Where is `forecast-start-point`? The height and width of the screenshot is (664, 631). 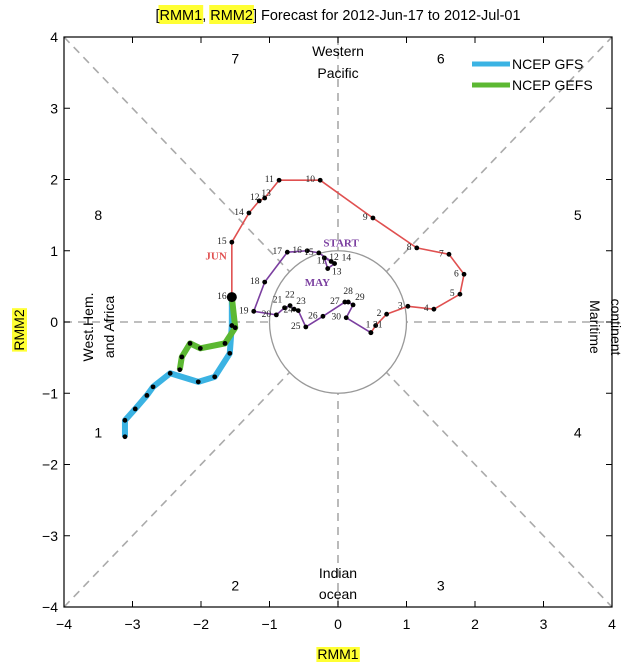
forecast-start-point is located at coordinates (231, 297).